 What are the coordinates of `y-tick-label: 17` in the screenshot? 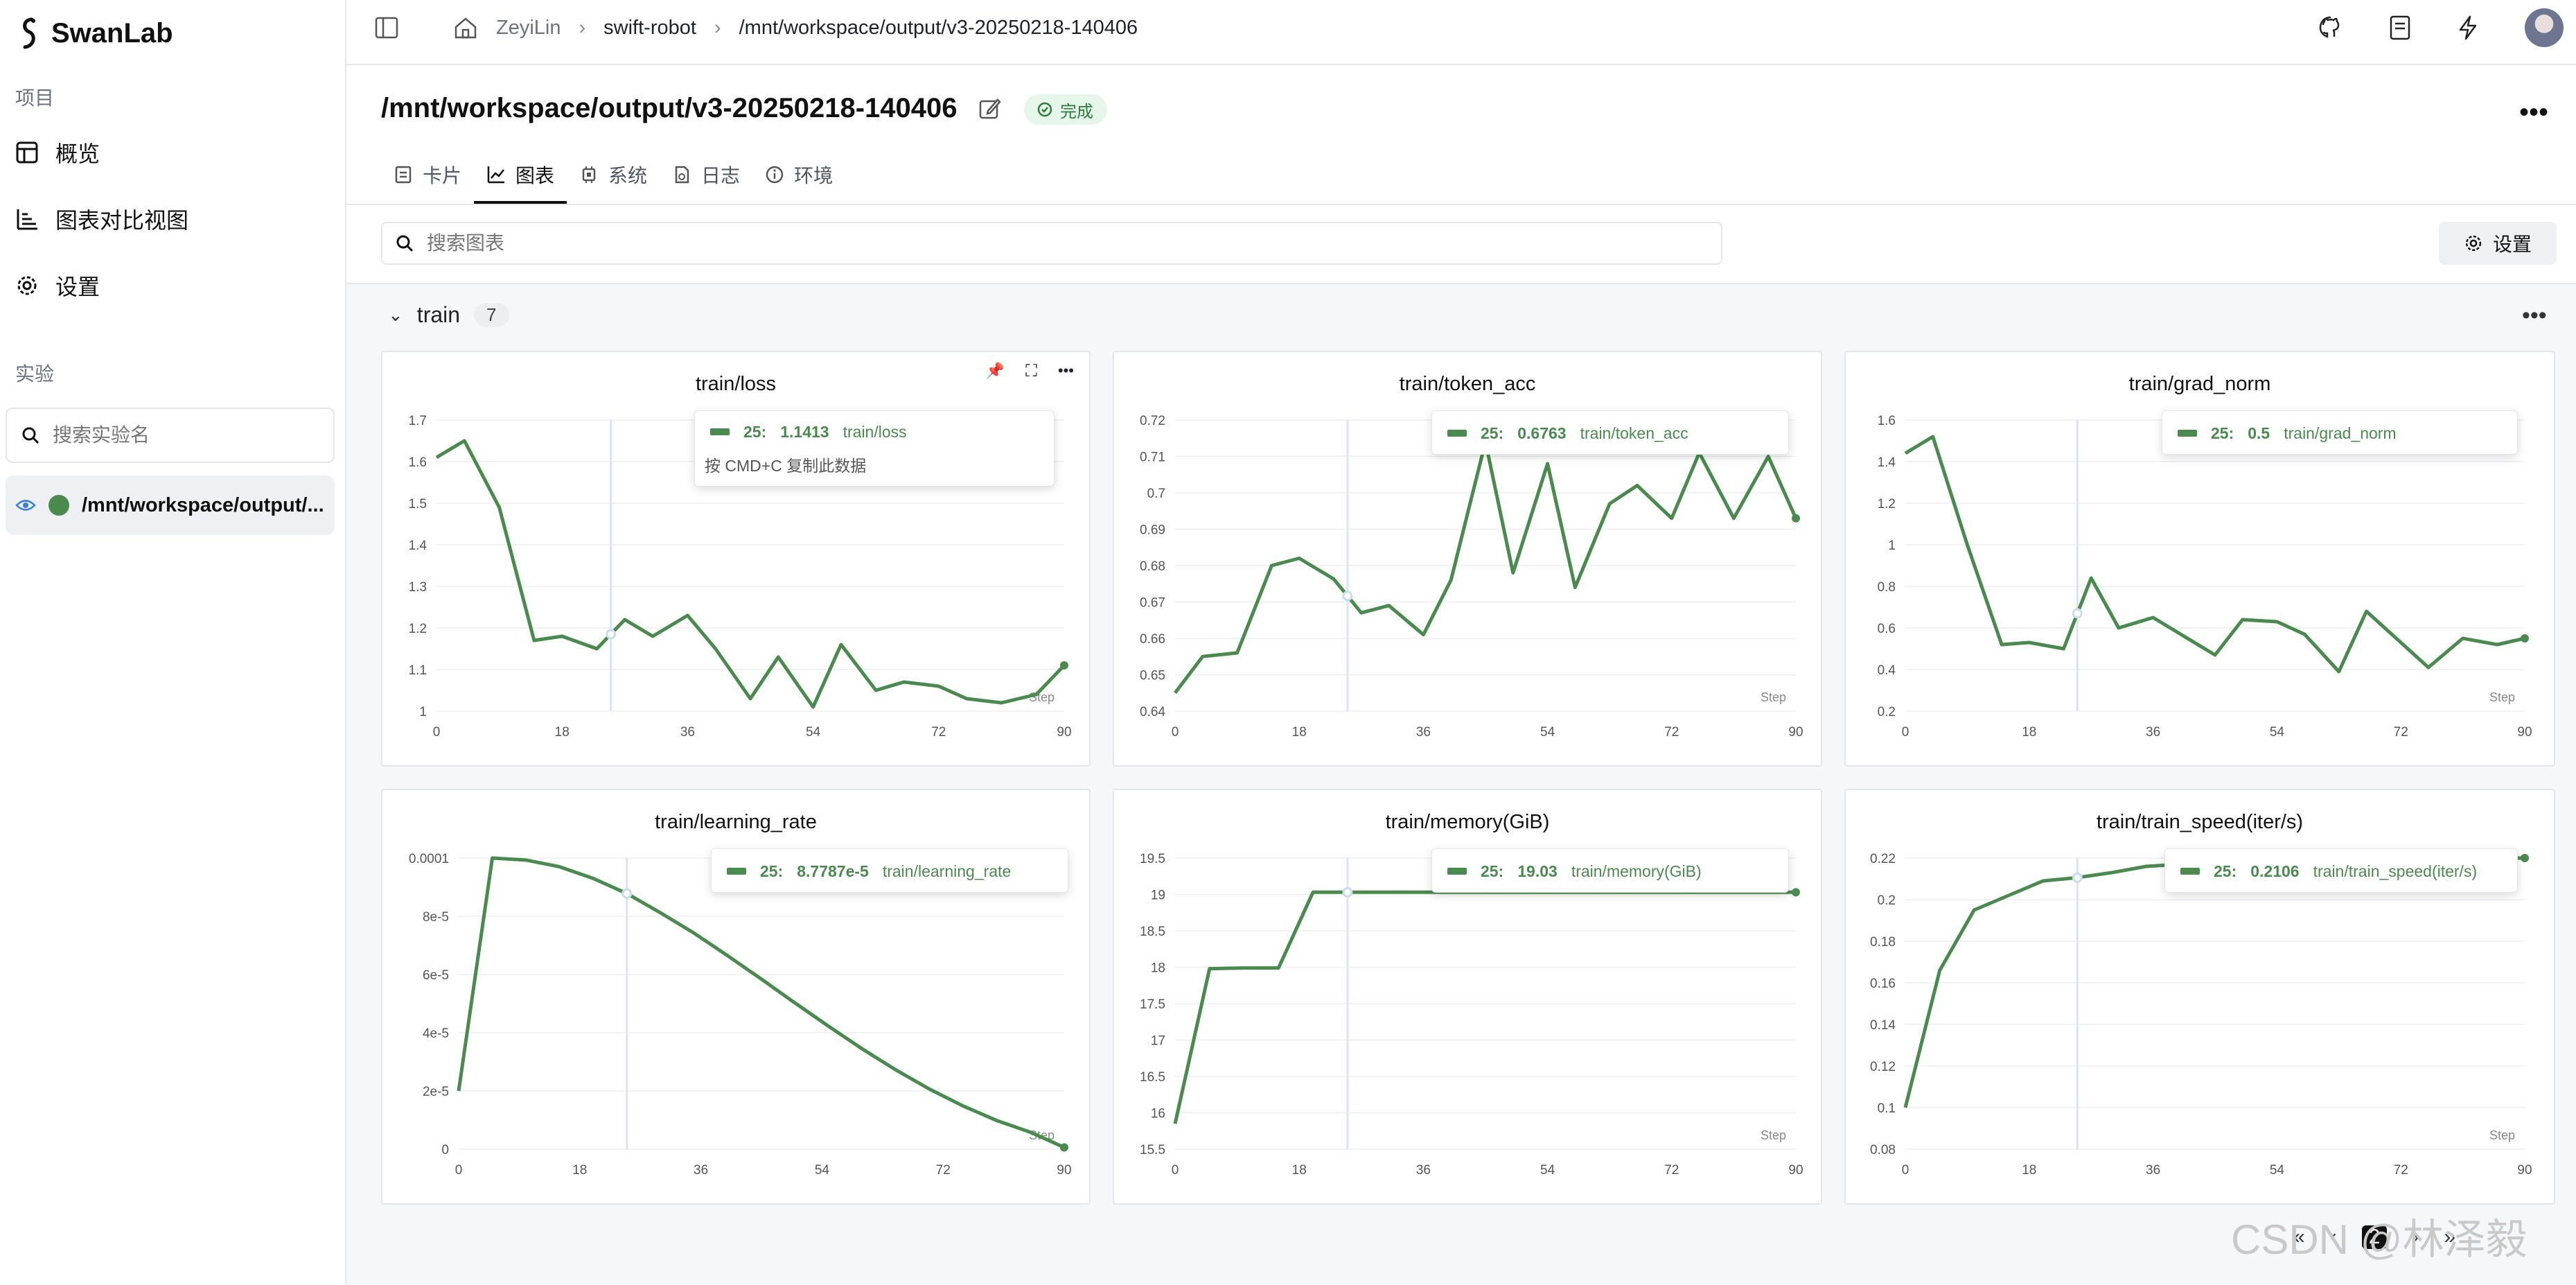 It's located at (1158, 1041).